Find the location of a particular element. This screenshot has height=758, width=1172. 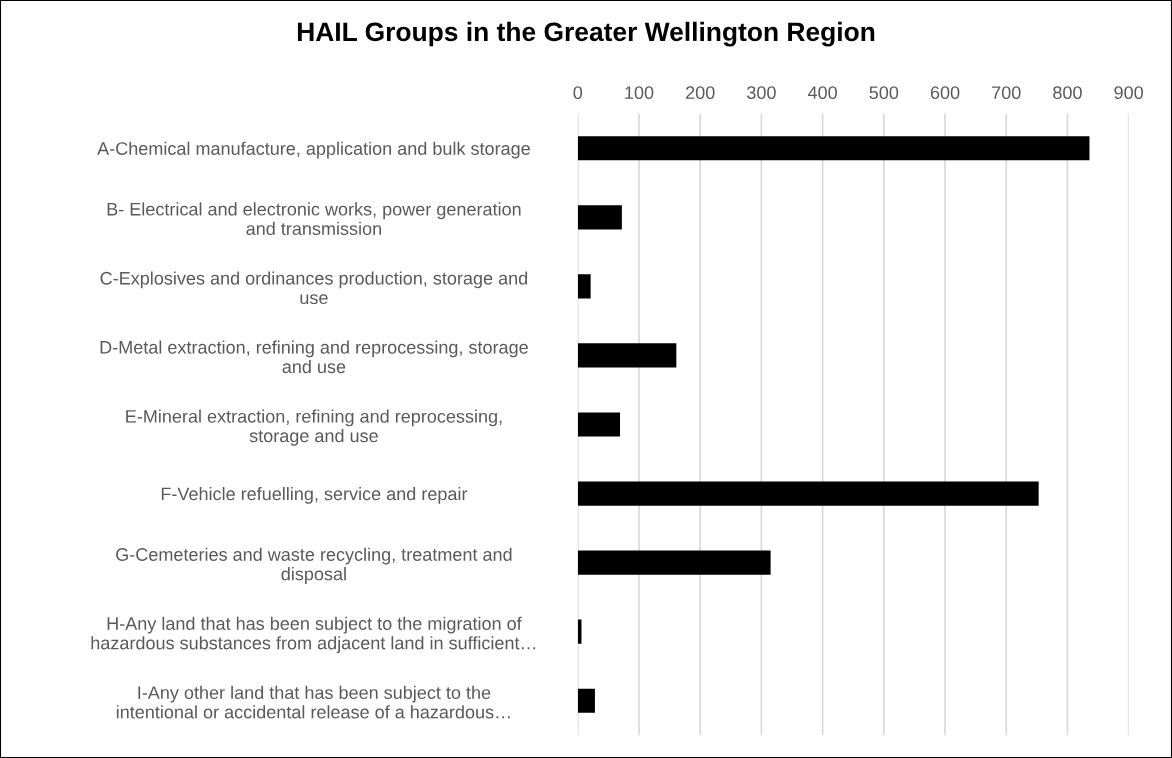

chart-title: HAIL Groups in the Greater Wellington Region is located at coordinates (586, 34).